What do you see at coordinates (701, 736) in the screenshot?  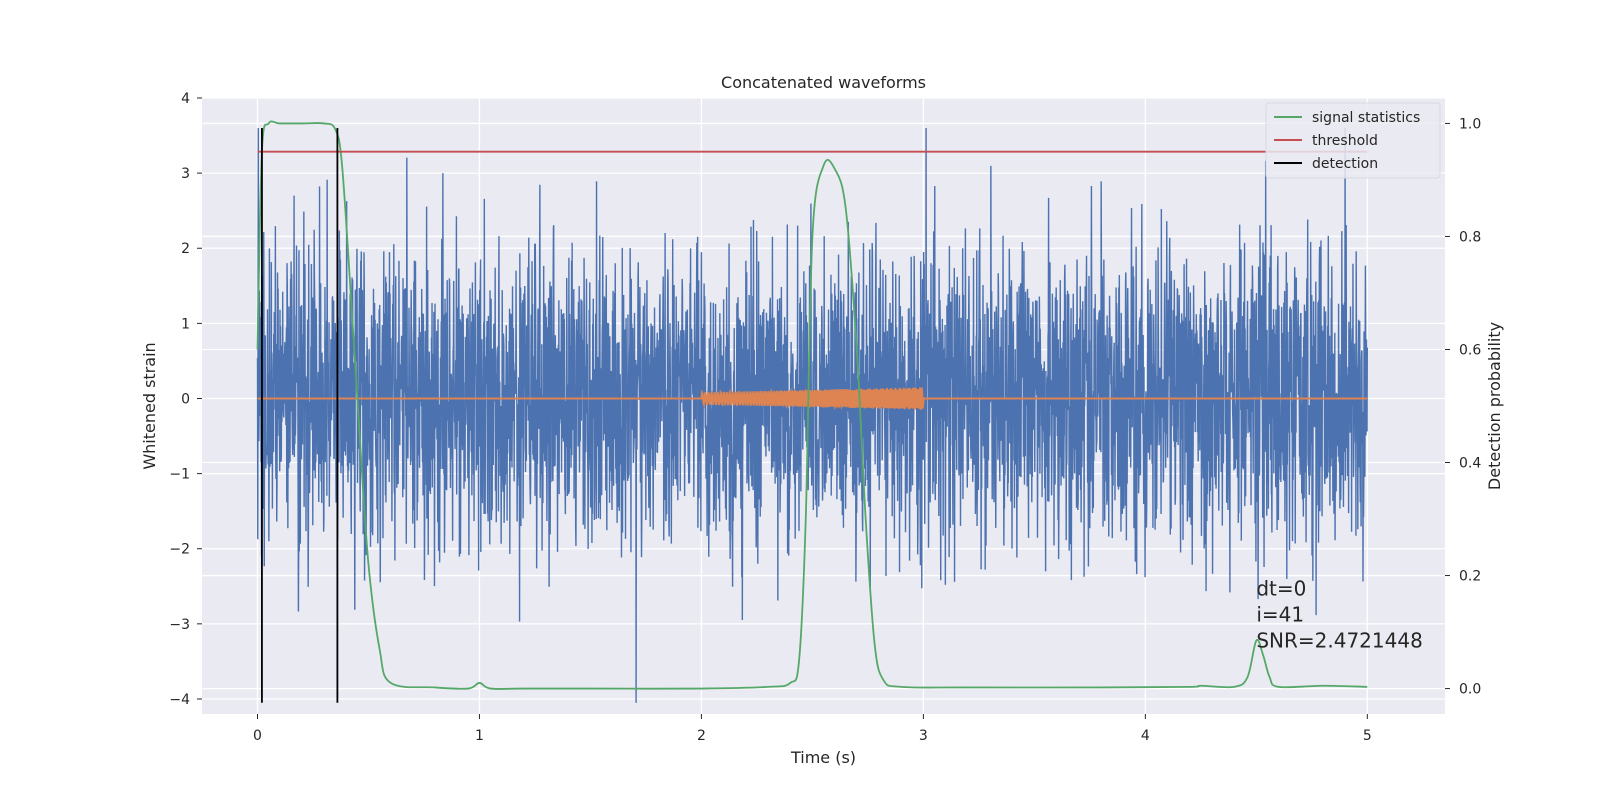 I see `x-tick-label: 2` at bounding box center [701, 736].